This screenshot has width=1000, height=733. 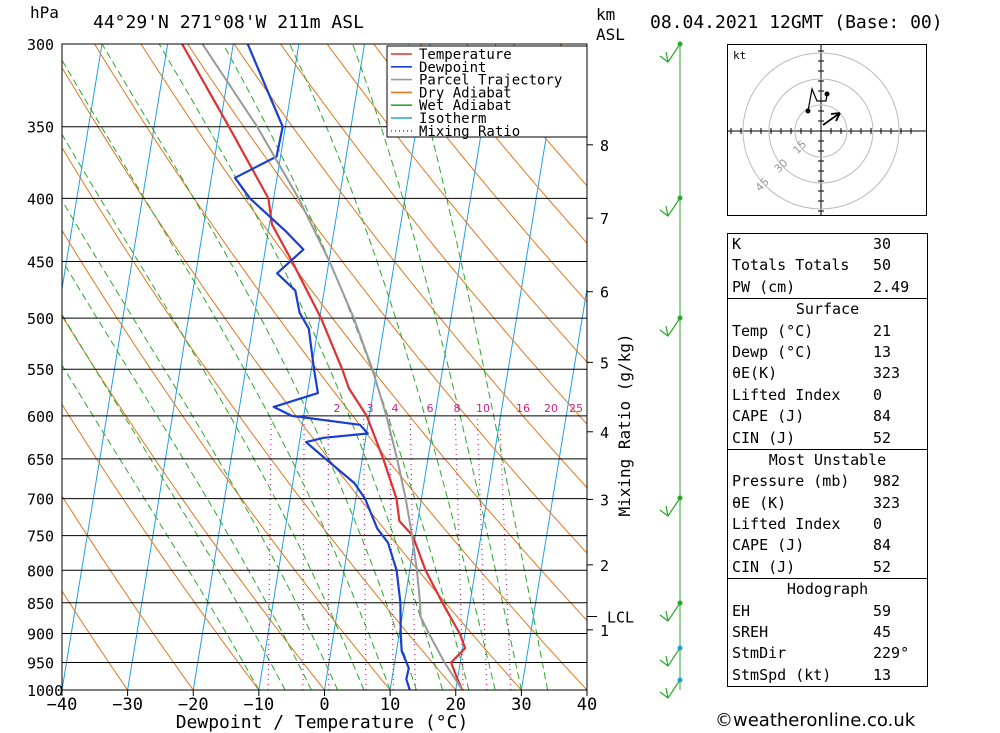 I want to click on surface-row: θE(K) 323, so click(x=827, y=373).